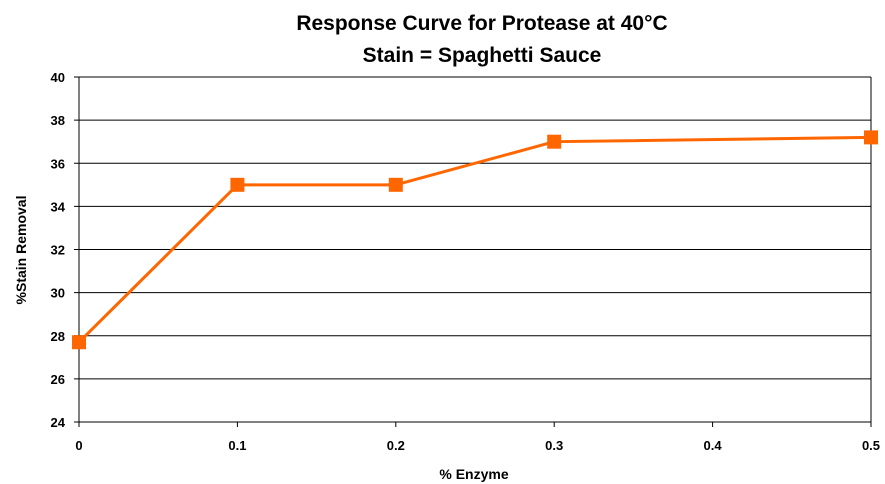 Image resolution: width=885 pixels, height=484 pixels. What do you see at coordinates (58, 250) in the screenshot?
I see `y-tick-label-32: 32` at bounding box center [58, 250].